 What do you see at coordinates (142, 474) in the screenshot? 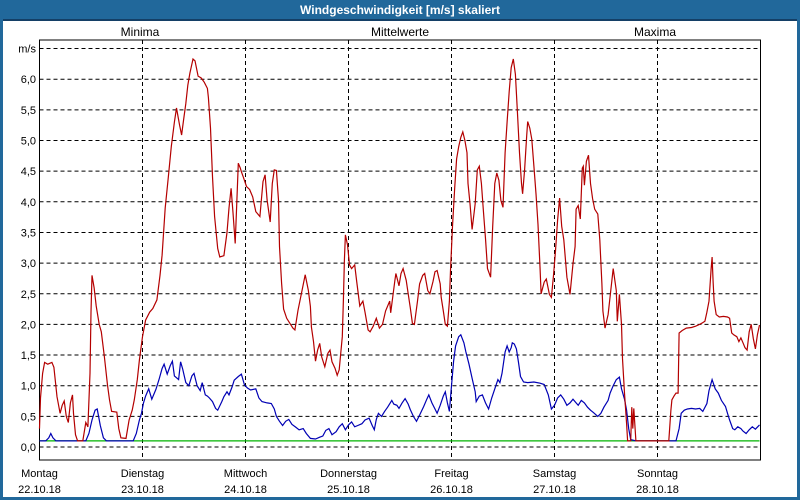
I see `x-day-label: Dienstag` at bounding box center [142, 474].